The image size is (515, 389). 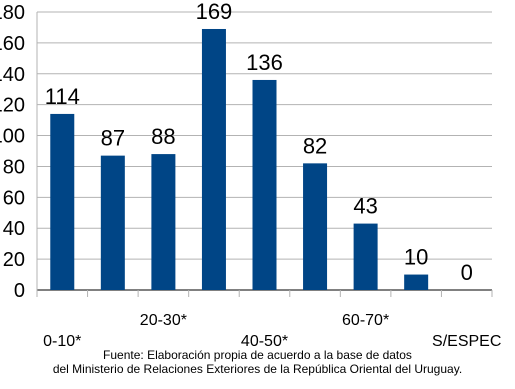 I want to click on data-label: 87, so click(x=113, y=138).